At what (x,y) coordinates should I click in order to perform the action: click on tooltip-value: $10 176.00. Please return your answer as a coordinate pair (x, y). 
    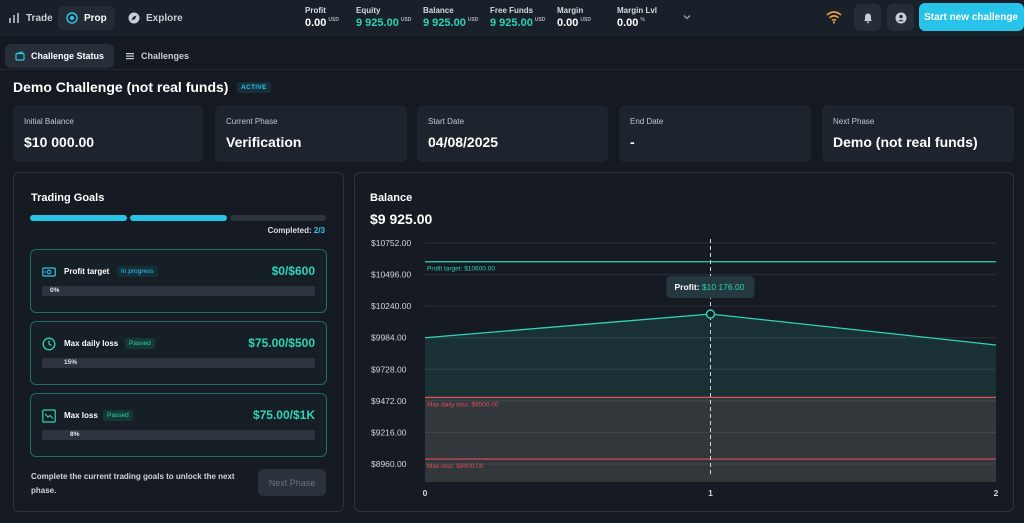
    Looking at the image, I should click on (723, 287).